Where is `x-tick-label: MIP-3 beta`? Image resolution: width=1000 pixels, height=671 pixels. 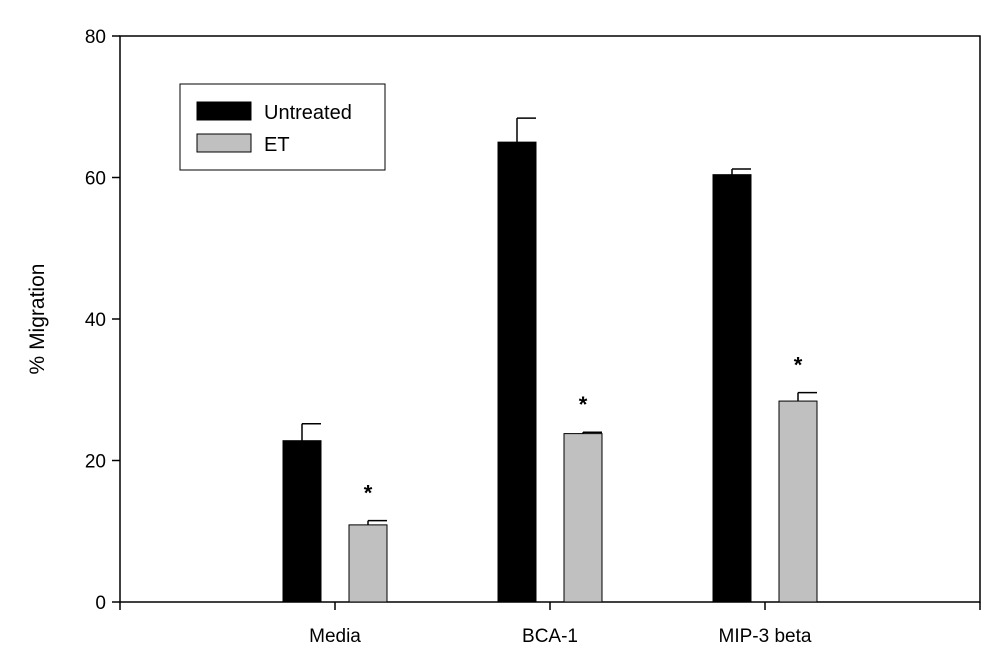
x-tick-label: MIP-3 beta is located at coordinates (765, 636).